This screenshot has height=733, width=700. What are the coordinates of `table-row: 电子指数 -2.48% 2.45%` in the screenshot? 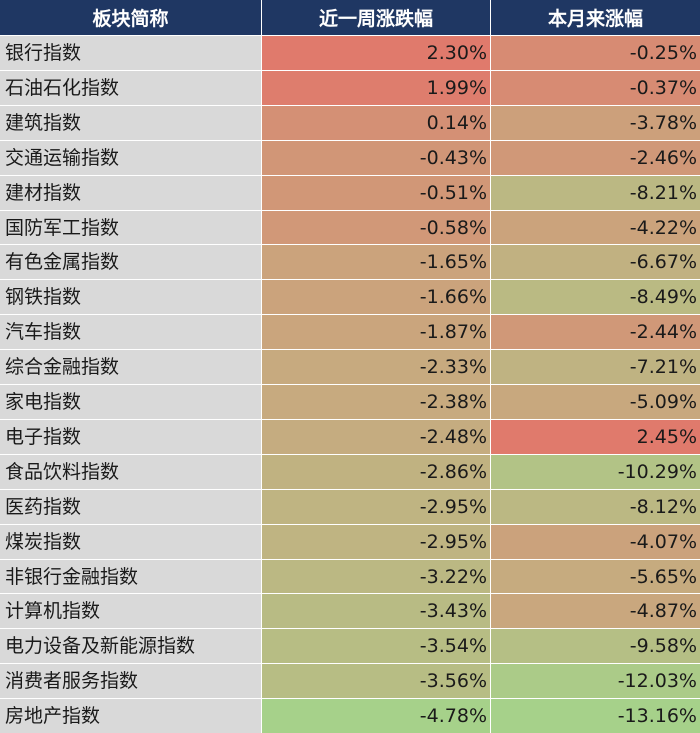 It's located at (350, 436).